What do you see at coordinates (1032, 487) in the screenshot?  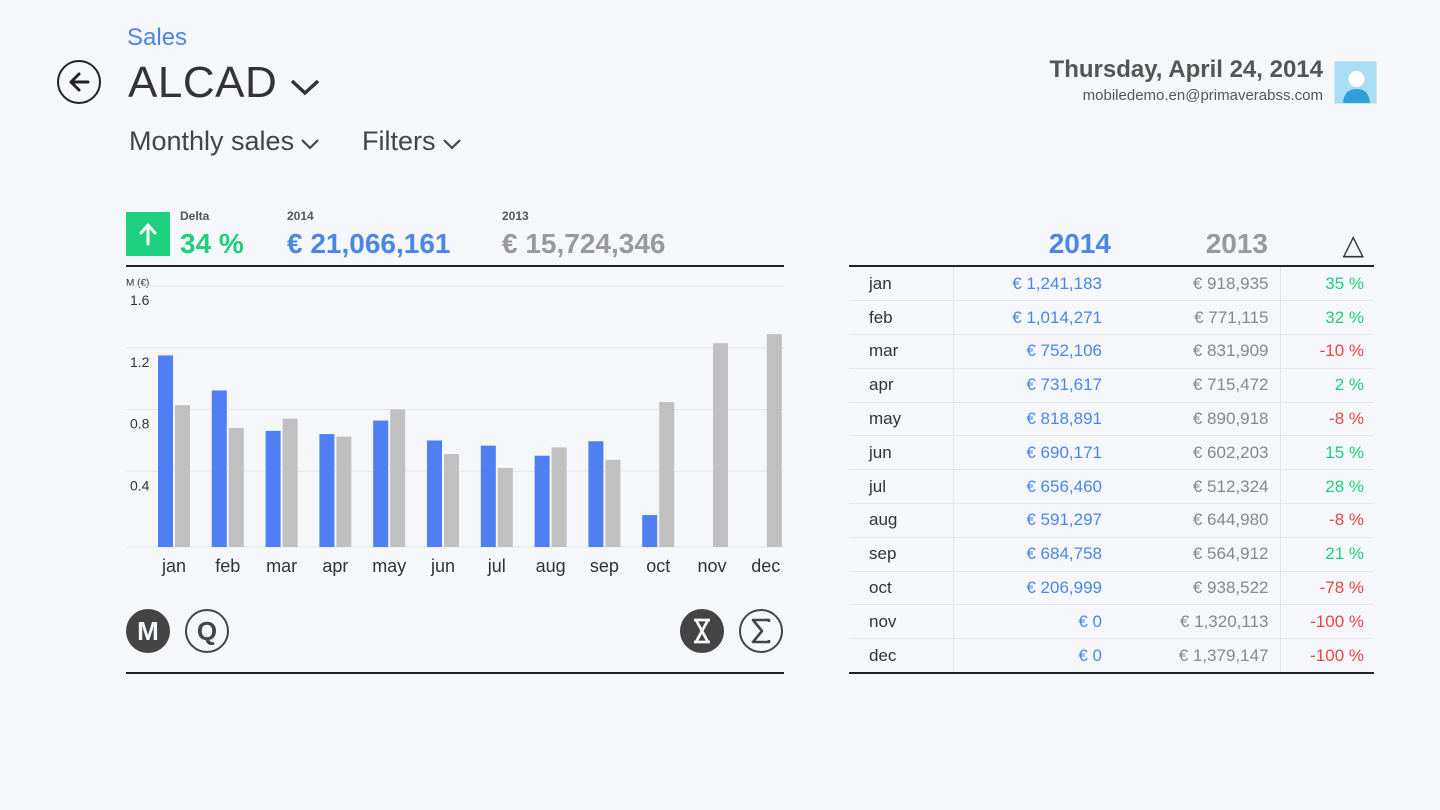 I see `table-cell-2014: € 656,460` at bounding box center [1032, 487].